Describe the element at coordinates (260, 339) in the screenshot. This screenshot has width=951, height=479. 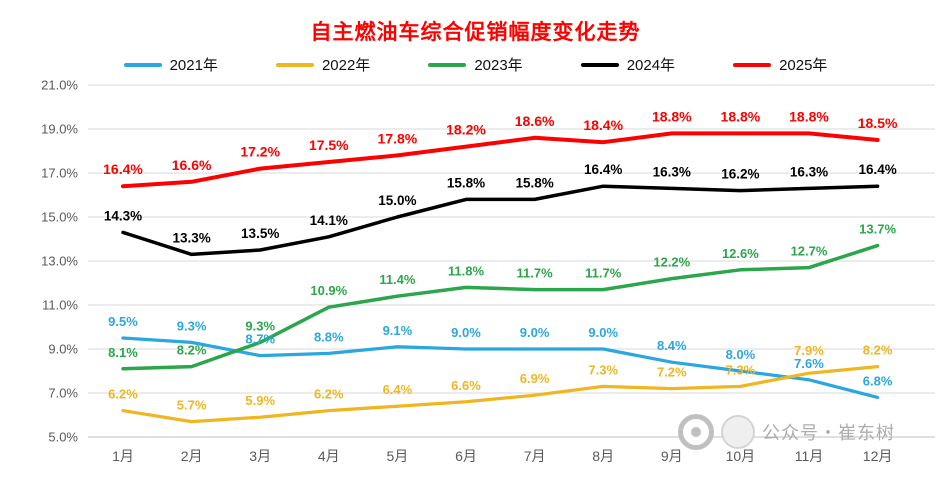
I see `data-label: 8.7%` at that location.